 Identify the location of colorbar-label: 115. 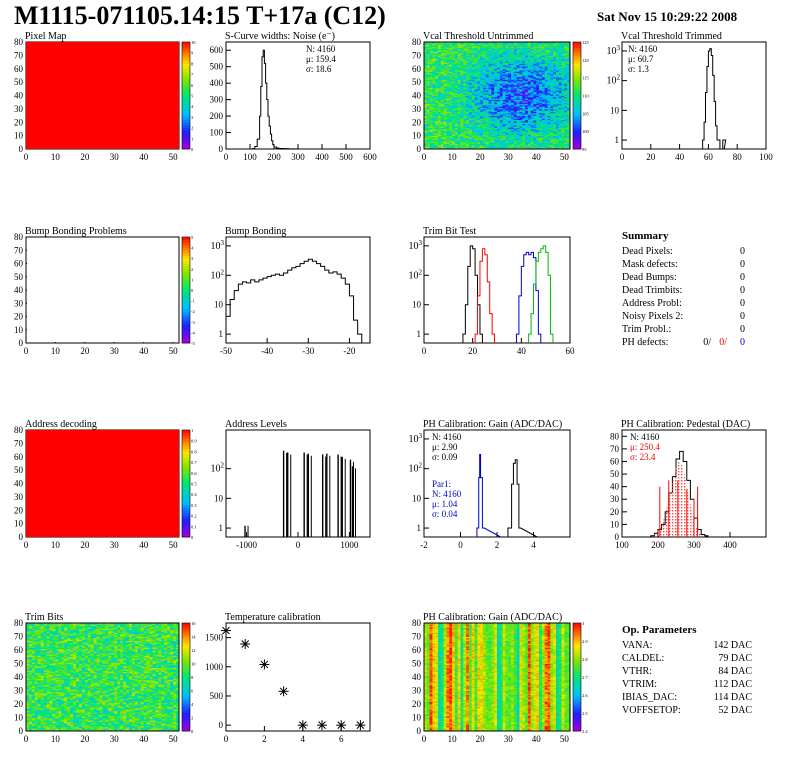
(585, 78).